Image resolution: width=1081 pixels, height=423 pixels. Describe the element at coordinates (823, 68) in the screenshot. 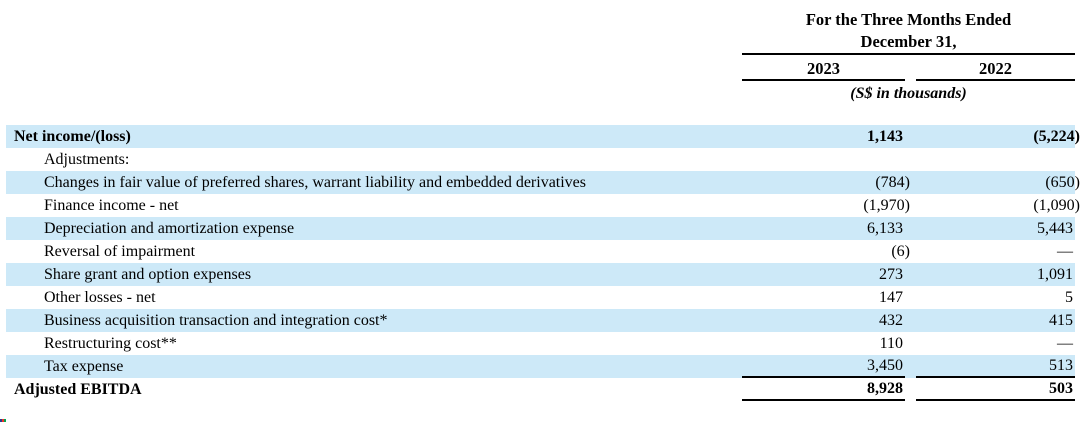

I see `column-header-2023: 2023` at that location.